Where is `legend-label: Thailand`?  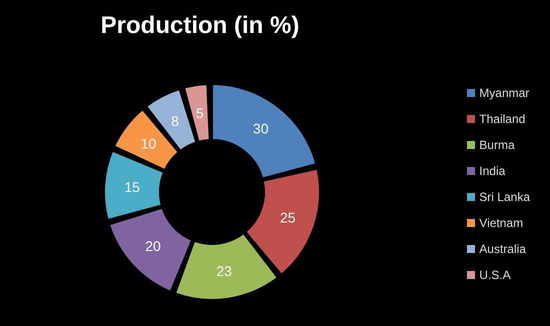
legend-label: Thailand is located at coordinates (502, 119).